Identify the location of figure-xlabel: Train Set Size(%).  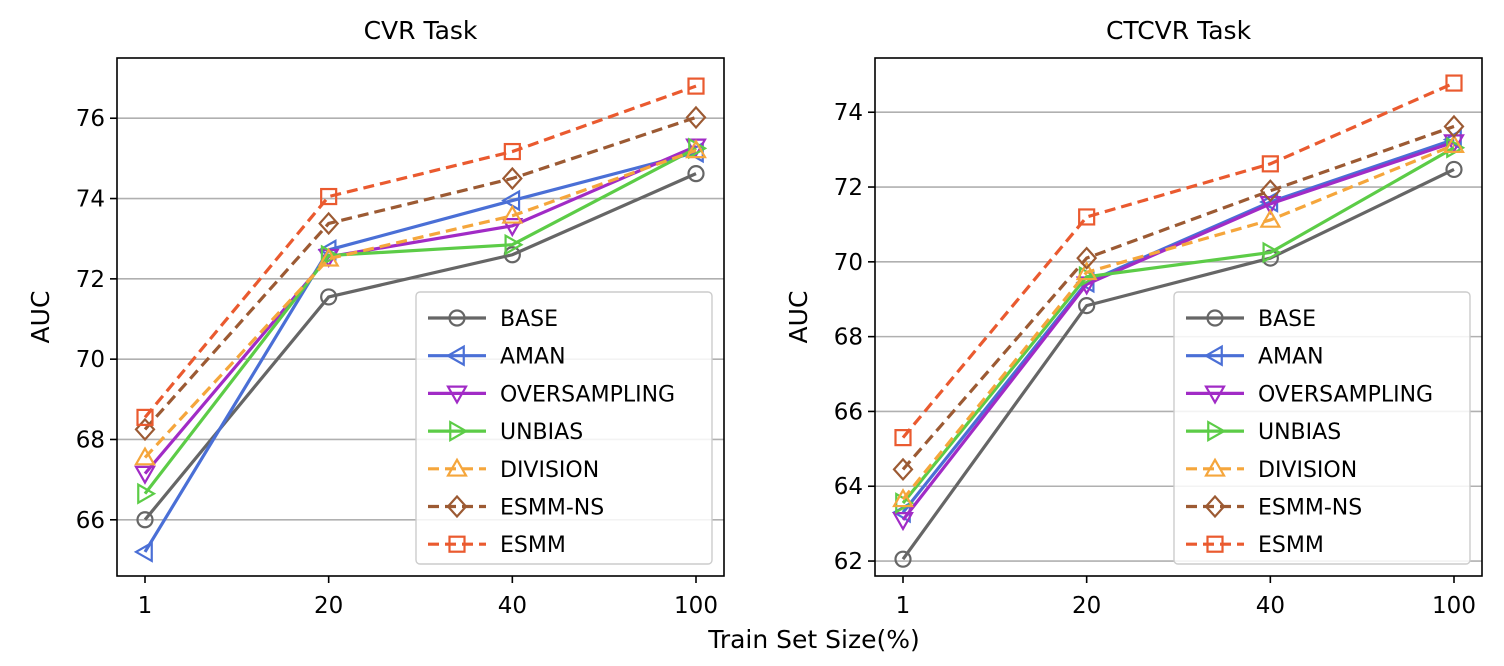
(813, 639).